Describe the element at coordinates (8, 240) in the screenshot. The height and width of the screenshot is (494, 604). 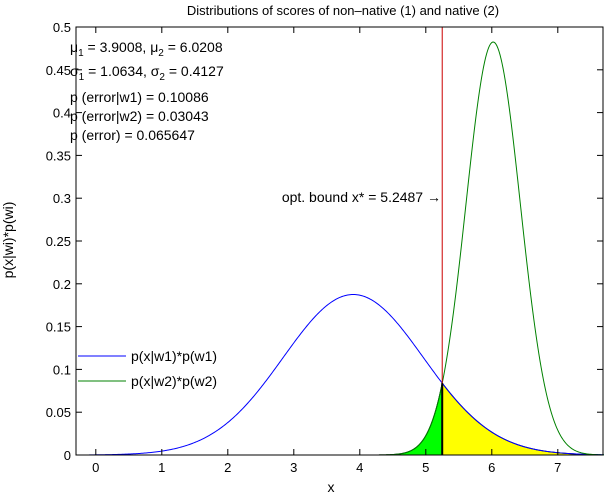
I see `y-axis-label: p(x|wi)*p(wi)` at that location.